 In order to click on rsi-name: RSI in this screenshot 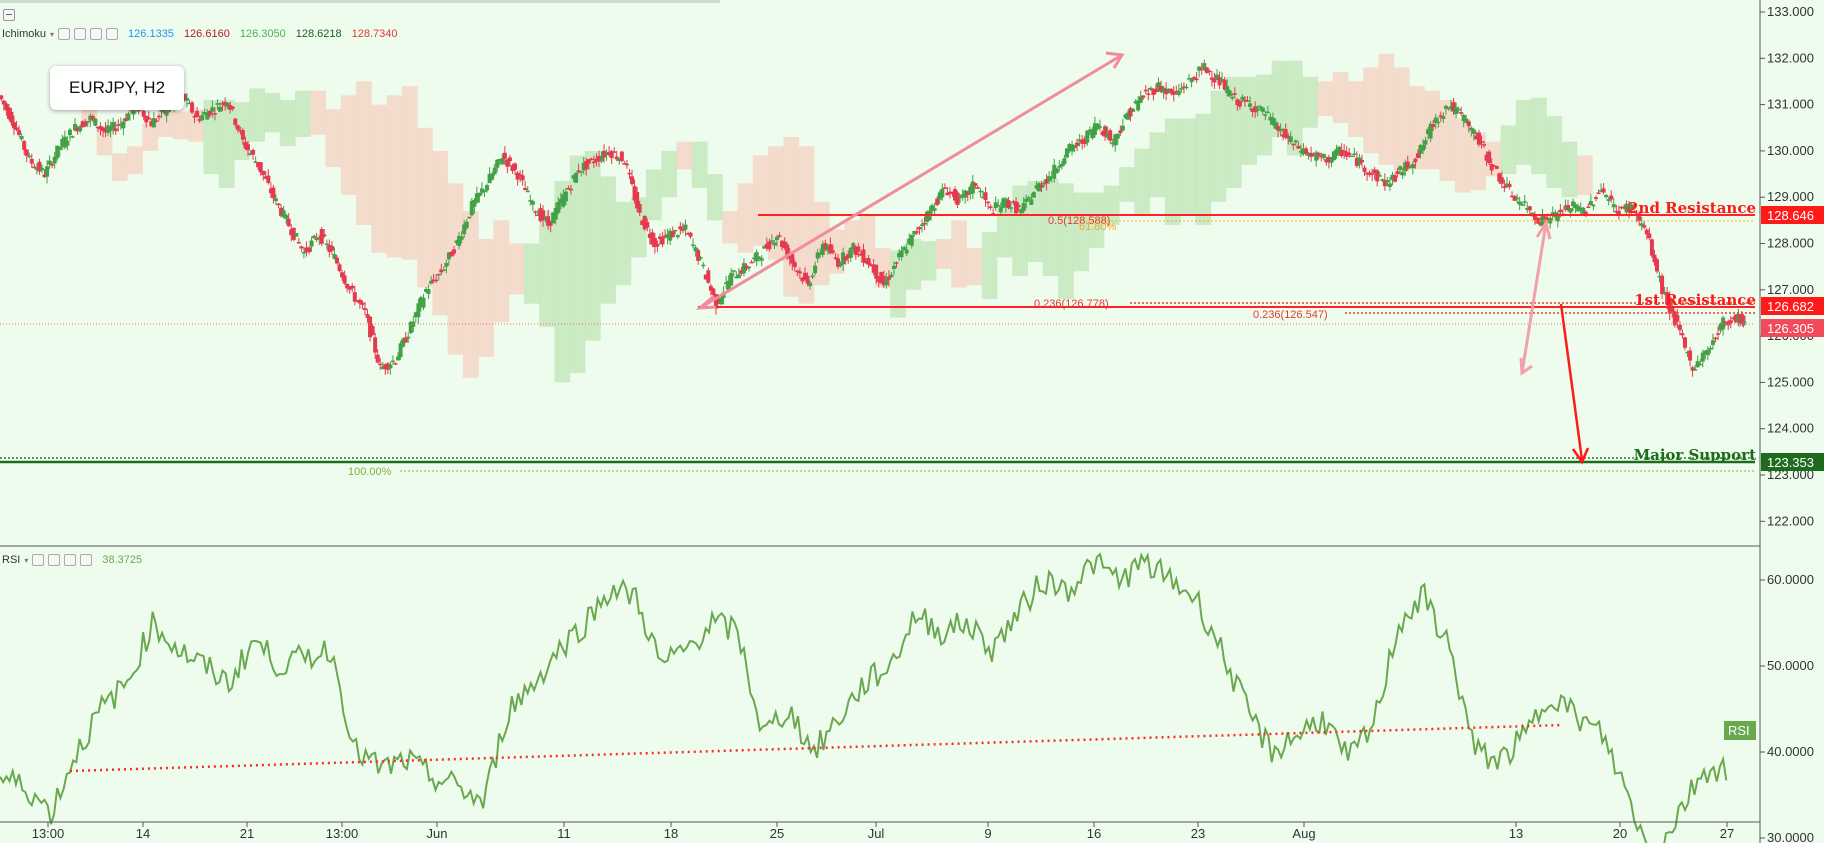, I will do `click(11, 560)`.